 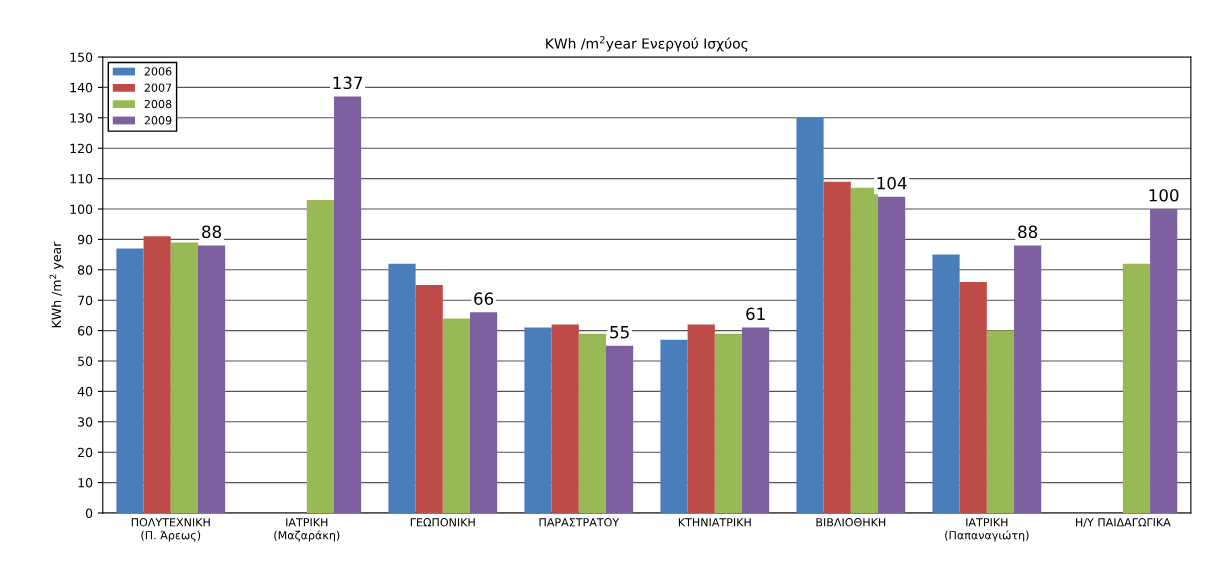 What do you see at coordinates (81, 57) in the screenshot?
I see `y-tick-label: 150` at bounding box center [81, 57].